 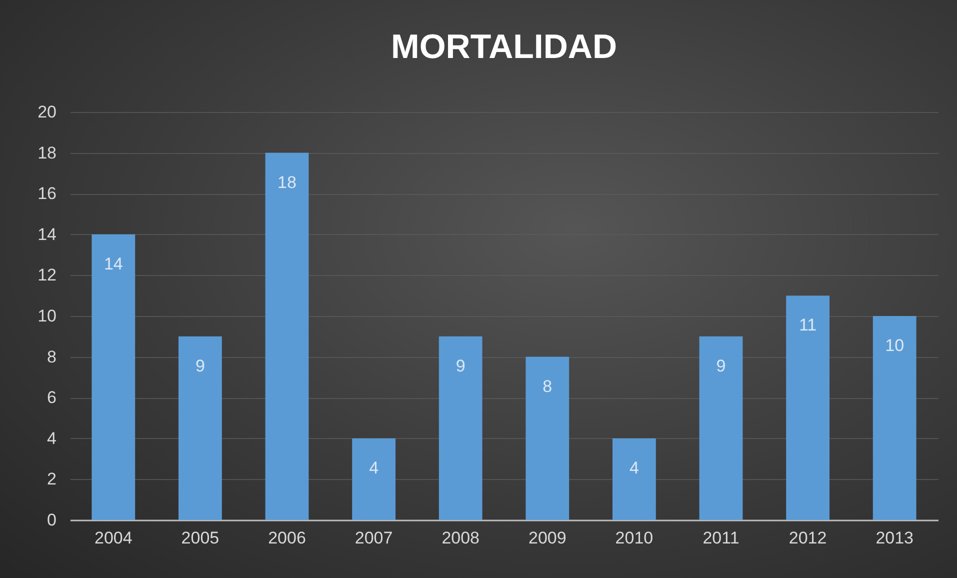 I want to click on y-tick-label: 10, so click(x=47, y=316).